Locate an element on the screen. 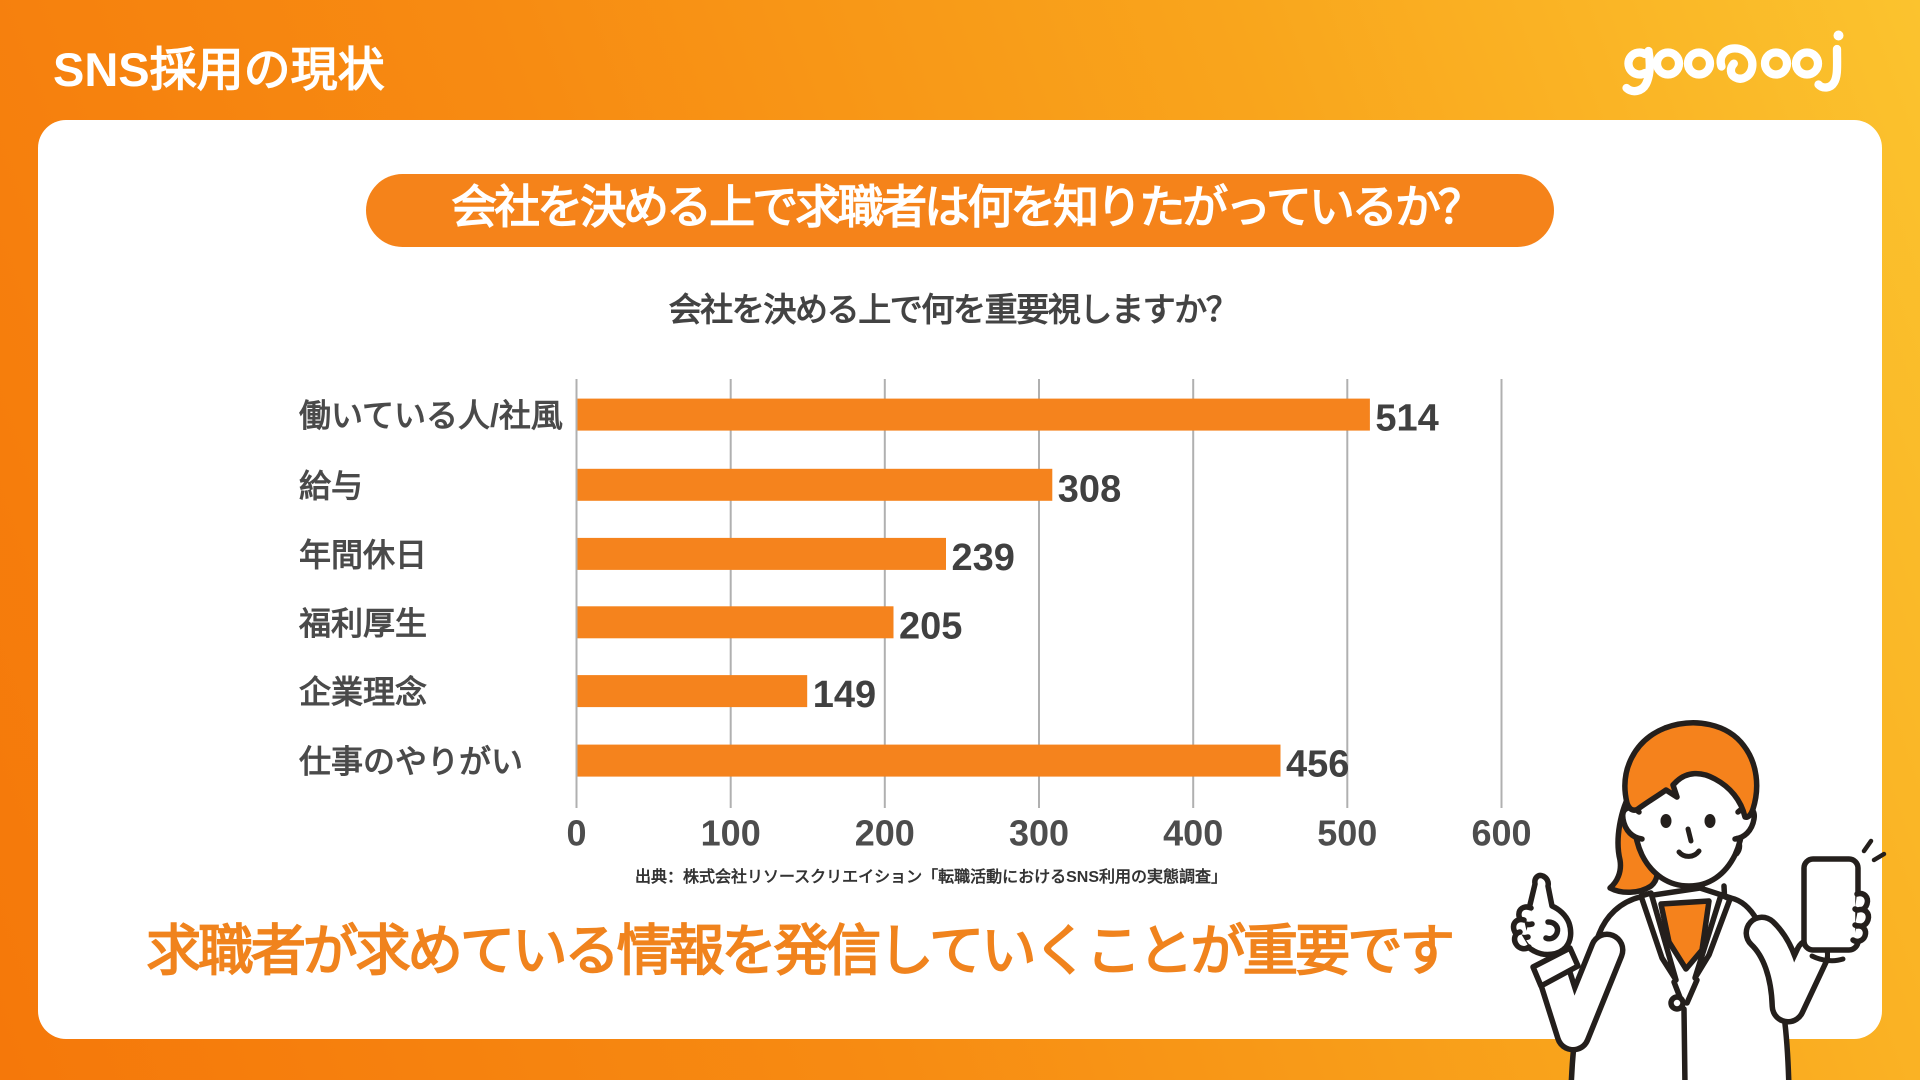 This screenshot has height=1080, width=1920. svg-text: 福利厚生 is located at coordinates (362, 623).